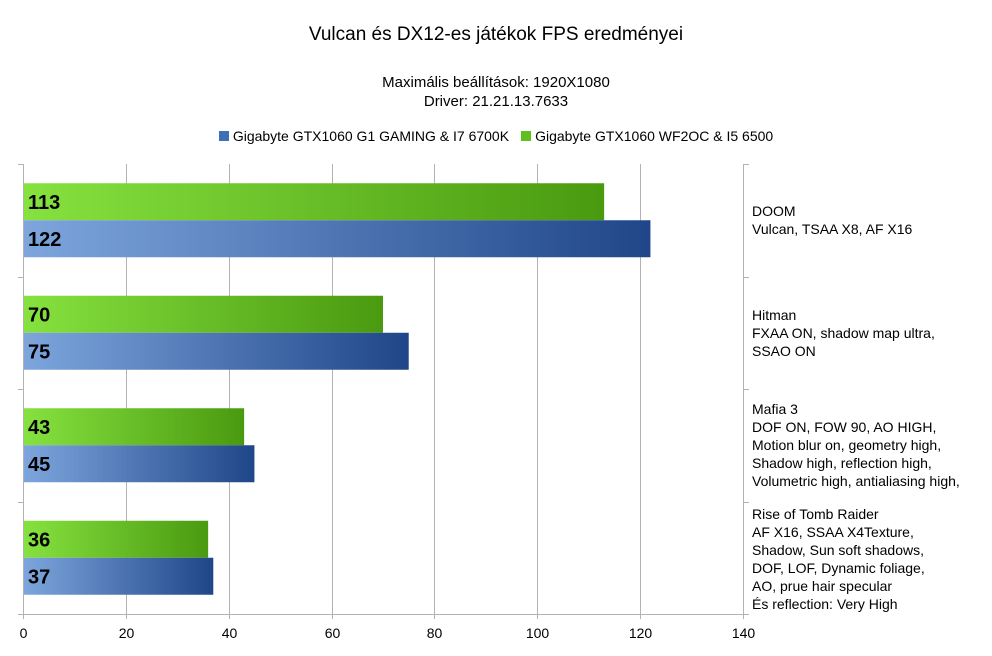 This screenshot has width=992, height=656. I want to click on subtitle-line-settings: Maximális beállítások: 1920X1080, so click(496, 82).